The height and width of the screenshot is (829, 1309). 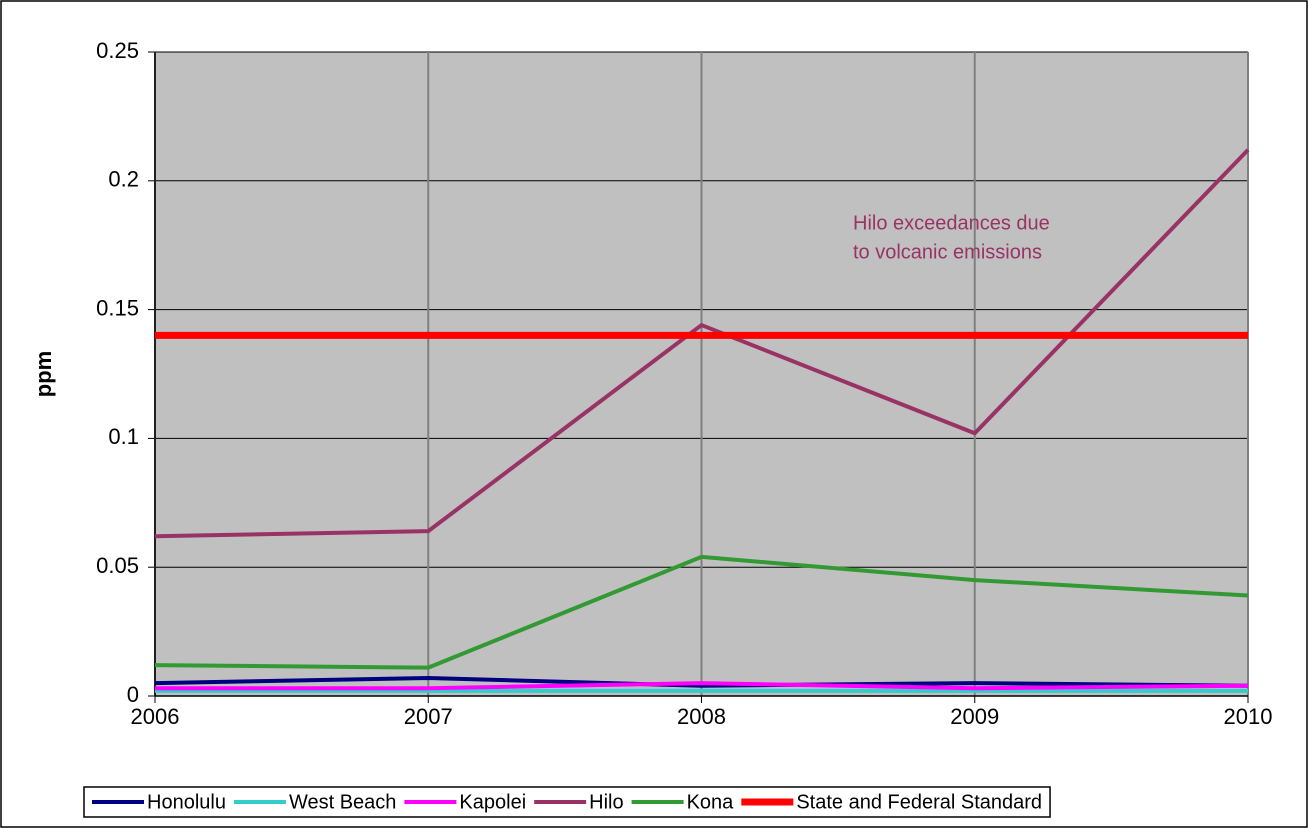 I want to click on annotation: Hilo exceedances due, so click(x=951, y=223).